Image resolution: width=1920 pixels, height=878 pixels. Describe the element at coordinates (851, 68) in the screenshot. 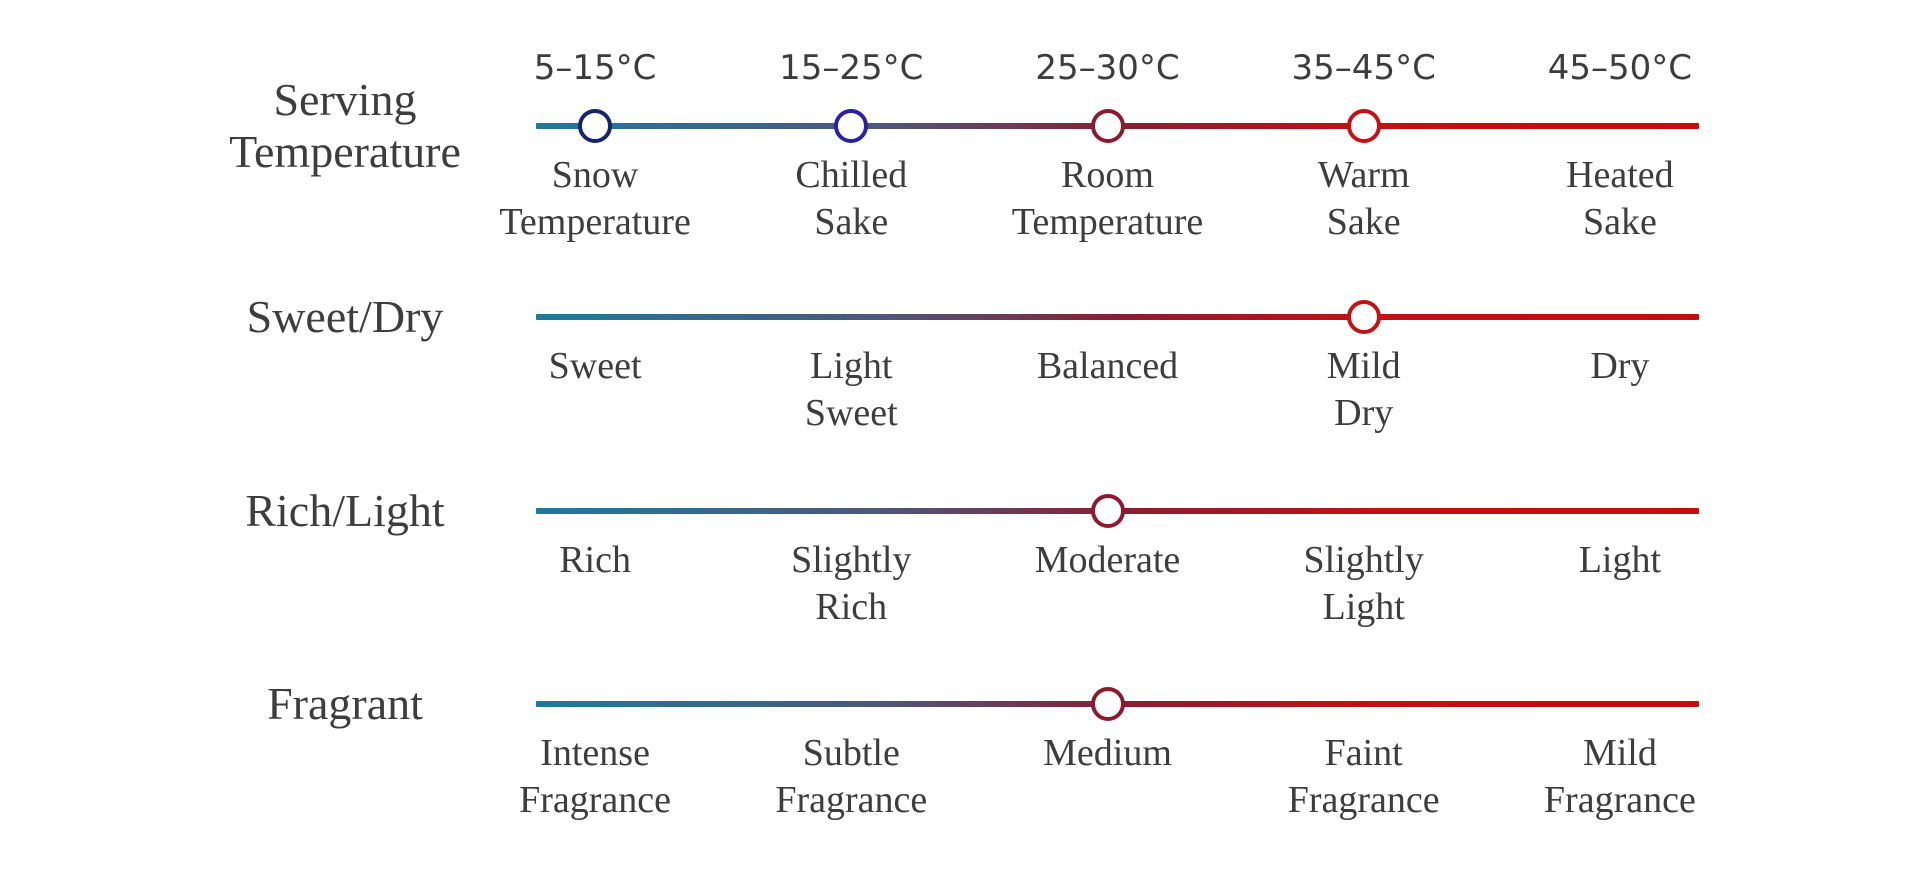

I see `temp-range-label: 15–25°C` at that location.